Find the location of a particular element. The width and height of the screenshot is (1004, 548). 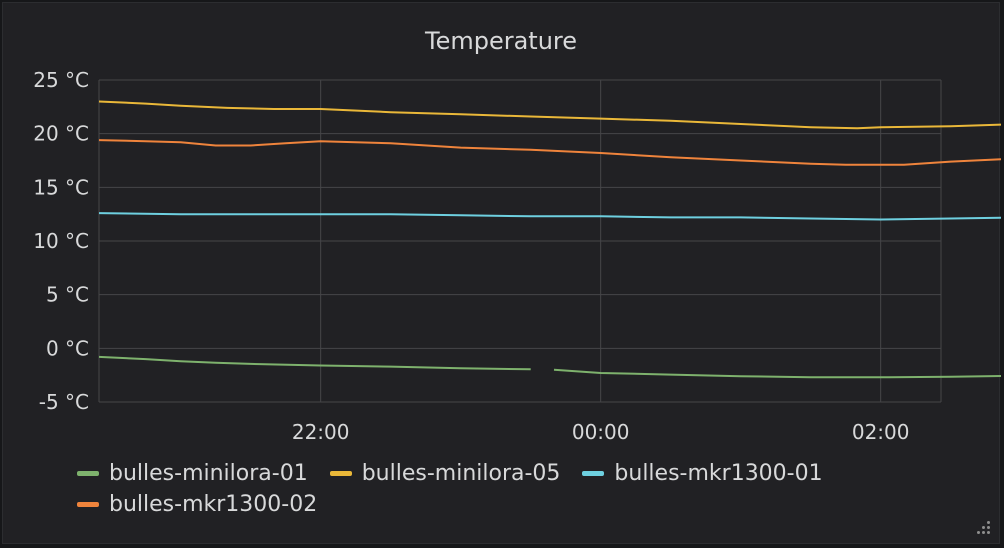

legend-item-bulles-mkr1300-02: bulles-mkr1300-02 is located at coordinates (197, 504).